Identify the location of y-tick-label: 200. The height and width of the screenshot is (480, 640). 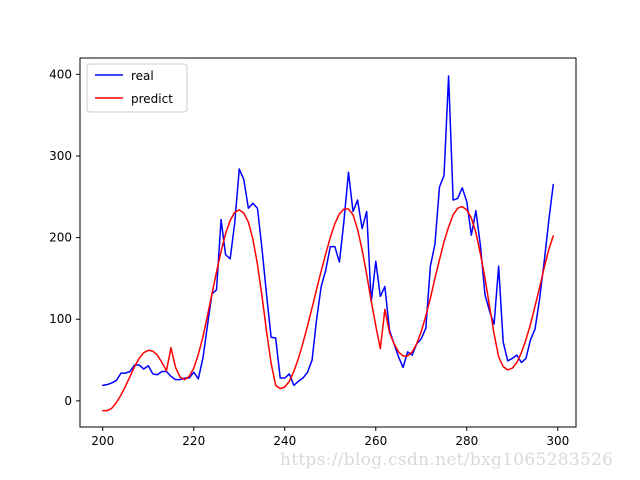
(60, 238).